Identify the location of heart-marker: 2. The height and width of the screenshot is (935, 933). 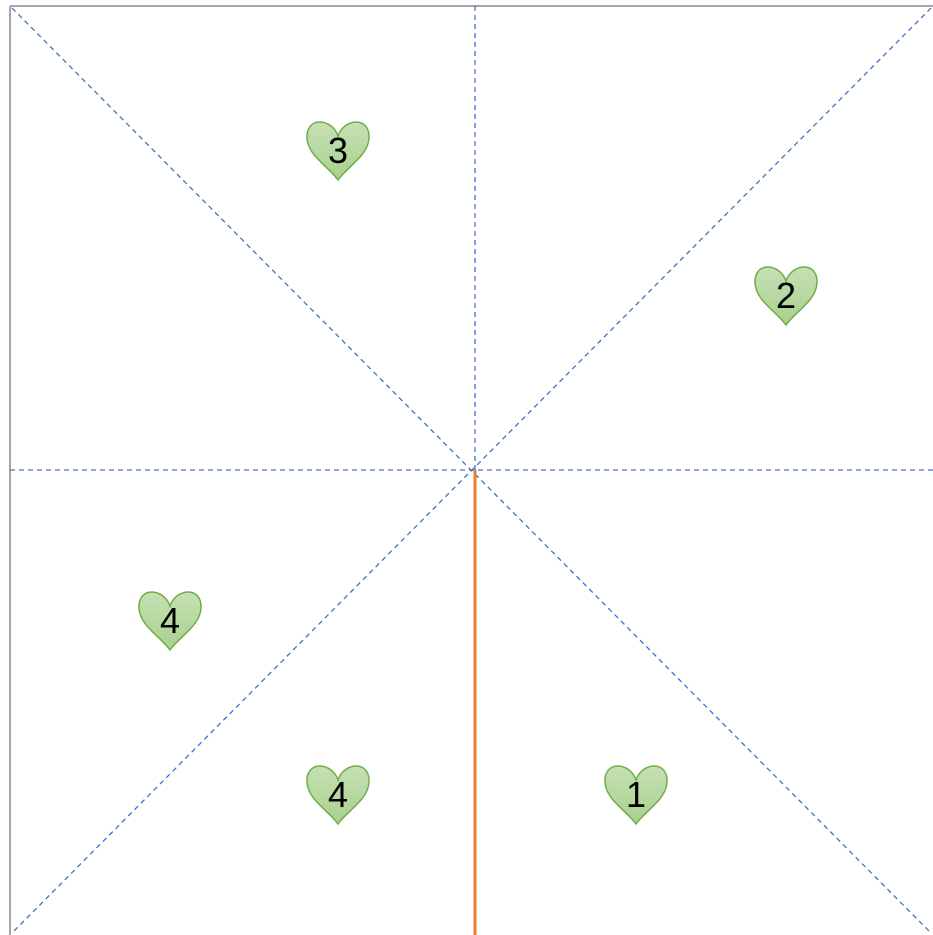
(786, 296).